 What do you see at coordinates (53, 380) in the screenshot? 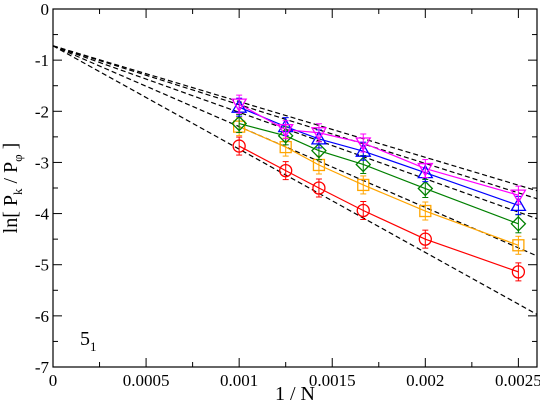
I see `x-tick-label: 0` at bounding box center [53, 380].